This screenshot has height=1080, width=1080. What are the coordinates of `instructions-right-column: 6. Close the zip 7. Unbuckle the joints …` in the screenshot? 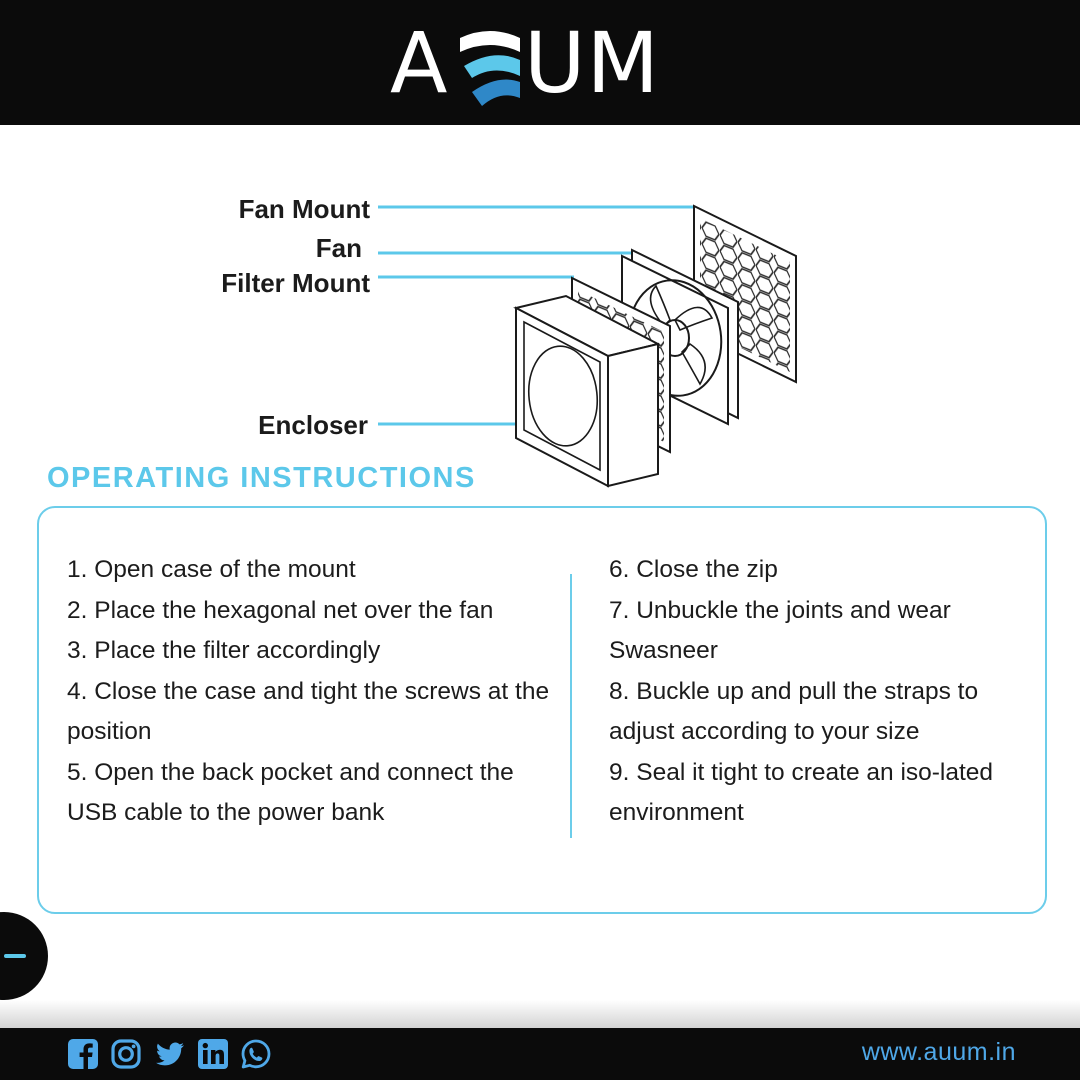 It's located at (814, 692).